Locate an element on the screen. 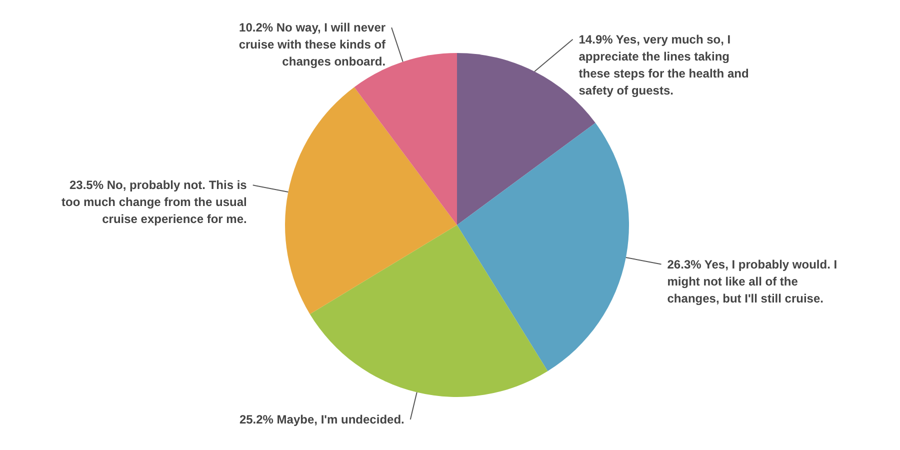  slice-label: 23.5% No, probably not. This is too much change from the usual cruise experience for me. is located at coordinates (155, 202).